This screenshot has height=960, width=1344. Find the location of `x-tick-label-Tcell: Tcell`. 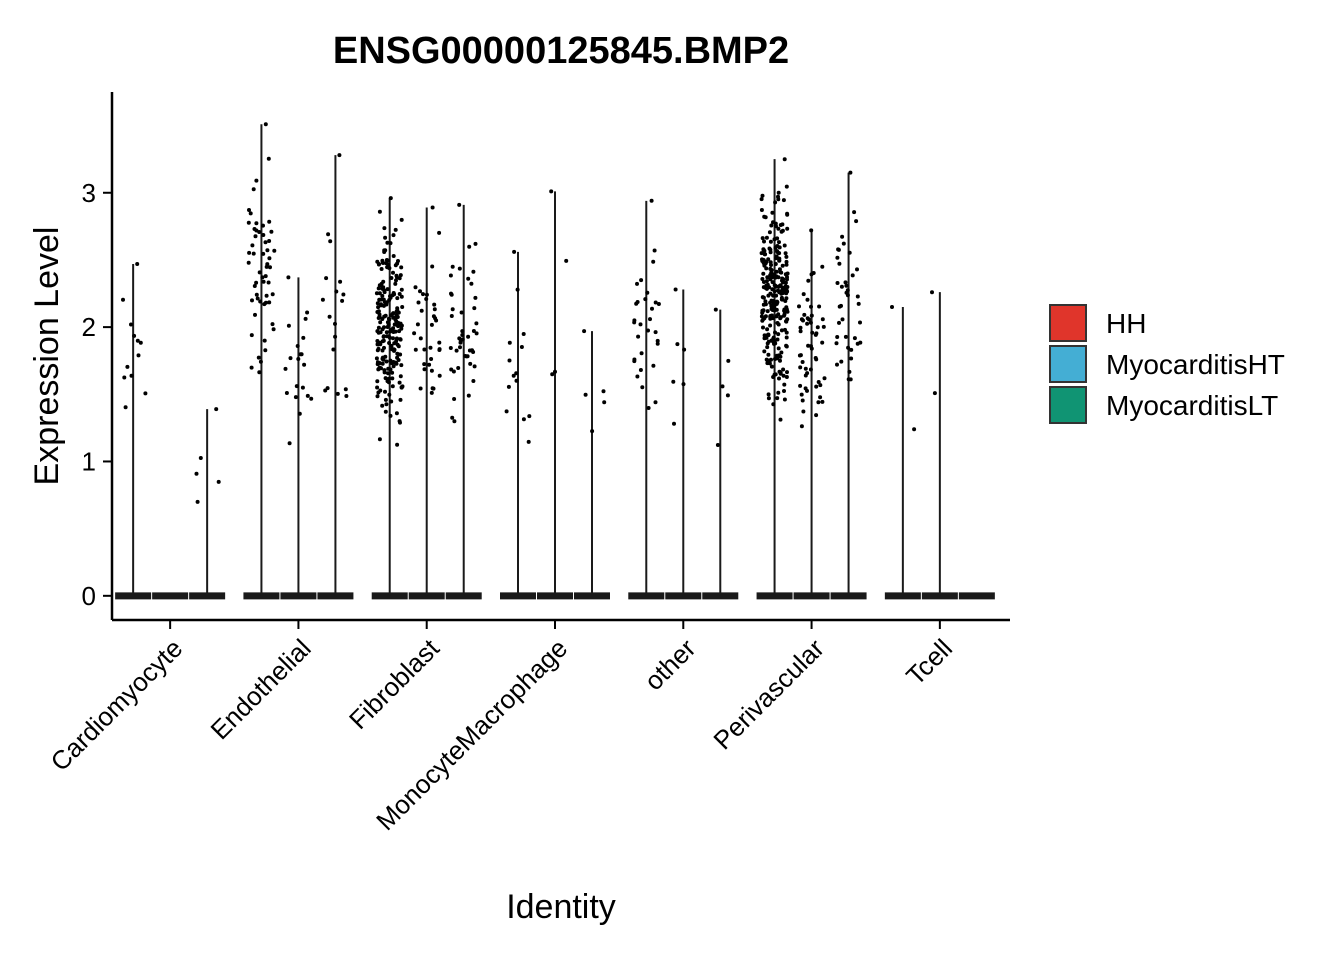

x-tick-label-Tcell: Tcell is located at coordinates (929, 662).